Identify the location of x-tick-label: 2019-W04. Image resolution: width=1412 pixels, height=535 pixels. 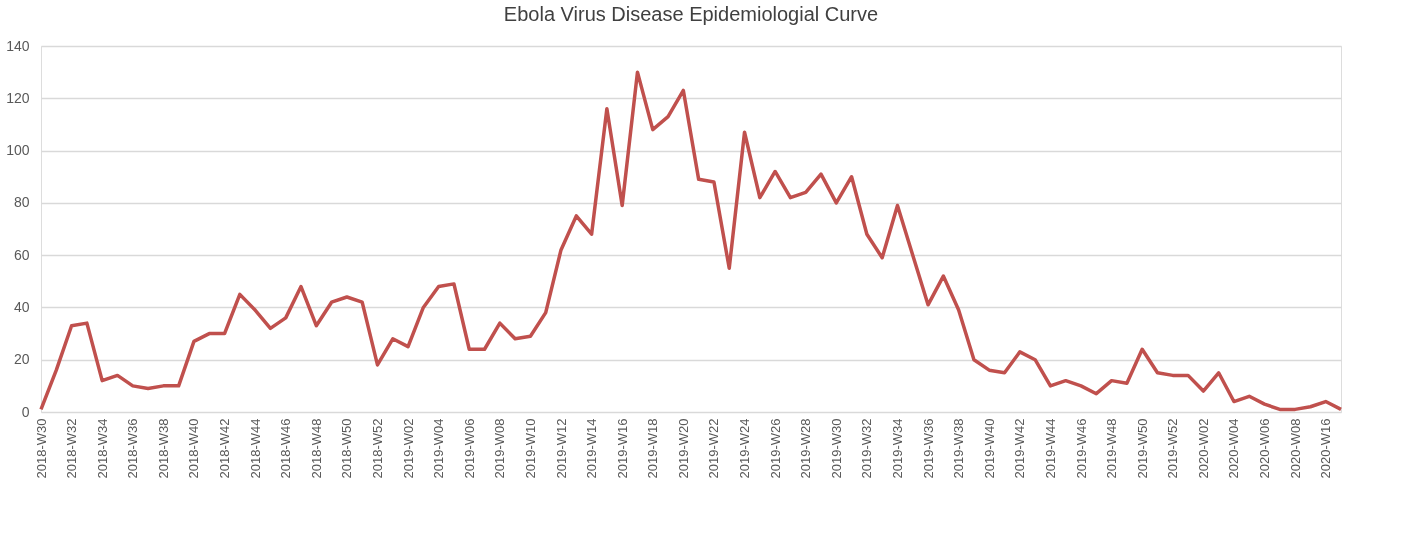
(439, 448).